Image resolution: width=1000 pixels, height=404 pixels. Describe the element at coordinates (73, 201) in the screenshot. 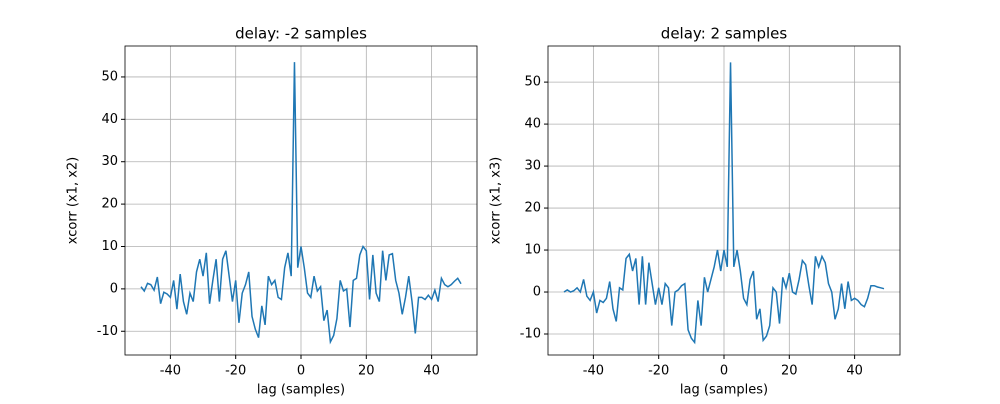

I see `y-axis-label: xcorr (x1, x2)` at that location.